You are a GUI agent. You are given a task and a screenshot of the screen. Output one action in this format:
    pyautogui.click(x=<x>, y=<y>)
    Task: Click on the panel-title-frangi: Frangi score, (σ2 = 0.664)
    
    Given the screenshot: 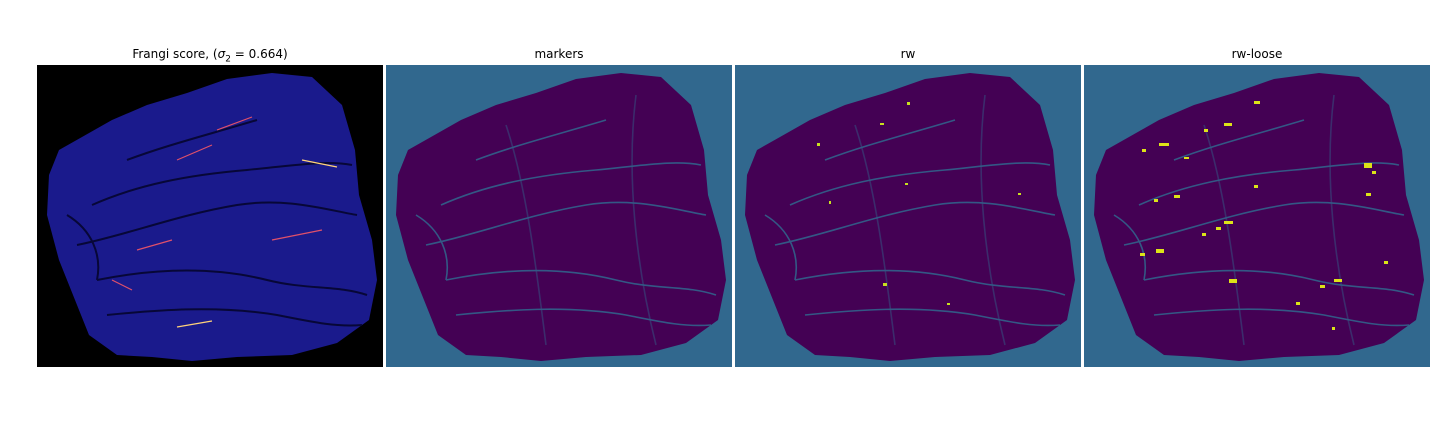 What is the action you would take?
    pyautogui.click(x=210, y=54)
    